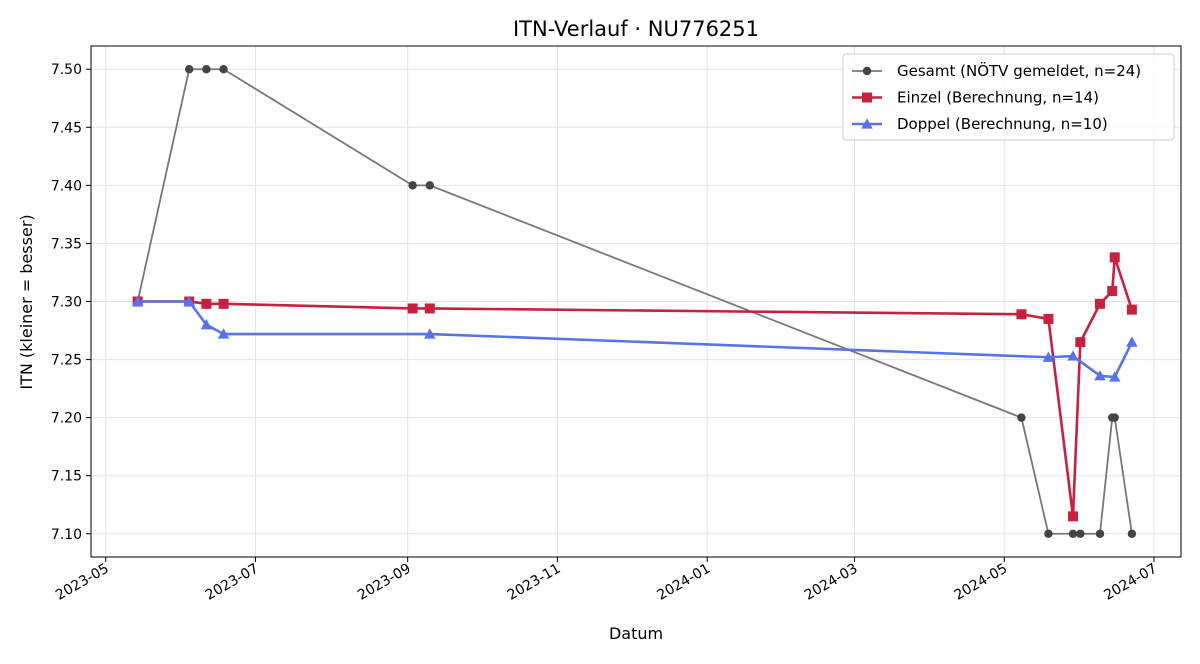 This screenshot has height=664, width=1200. I want to click on x-tick-label: 2024-07, so click(1130, 582).